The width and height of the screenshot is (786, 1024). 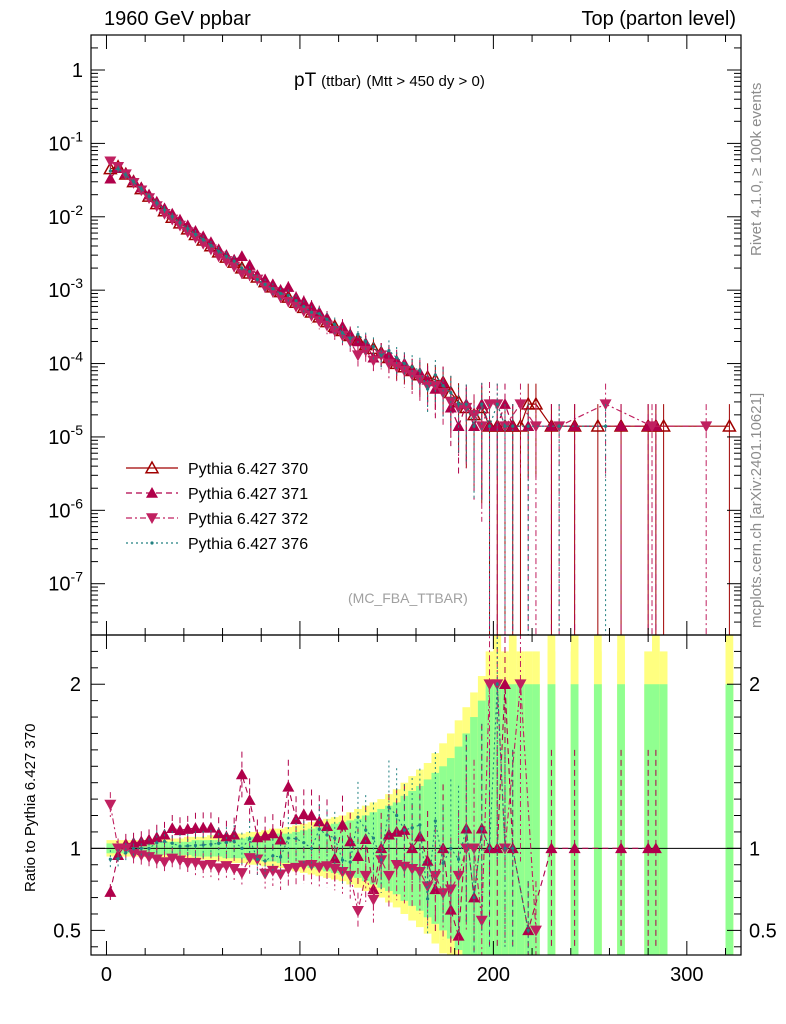 What do you see at coordinates (319, 807) in the screenshot?
I see `ratio-series-line` at bounding box center [319, 807].